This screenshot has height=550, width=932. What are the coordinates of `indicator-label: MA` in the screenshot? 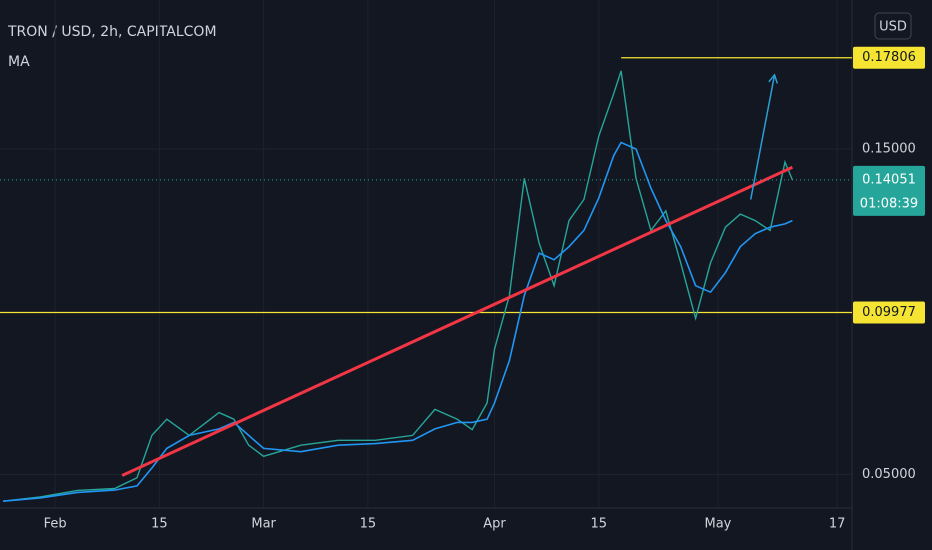 It's located at (19, 62).